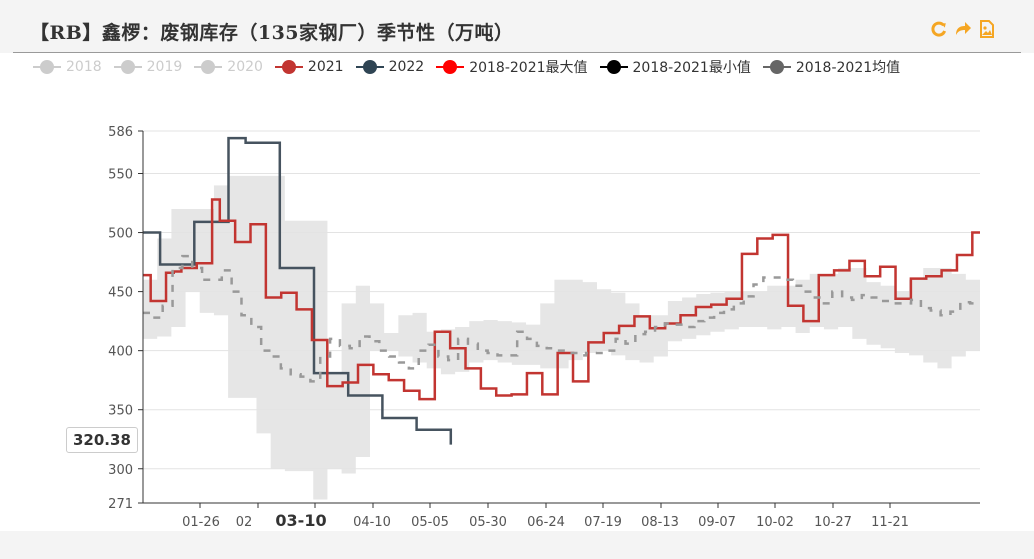 The height and width of the screenshot is (559, 1034). I want to click on x-tick-label: 11-21, so click(890, 522).